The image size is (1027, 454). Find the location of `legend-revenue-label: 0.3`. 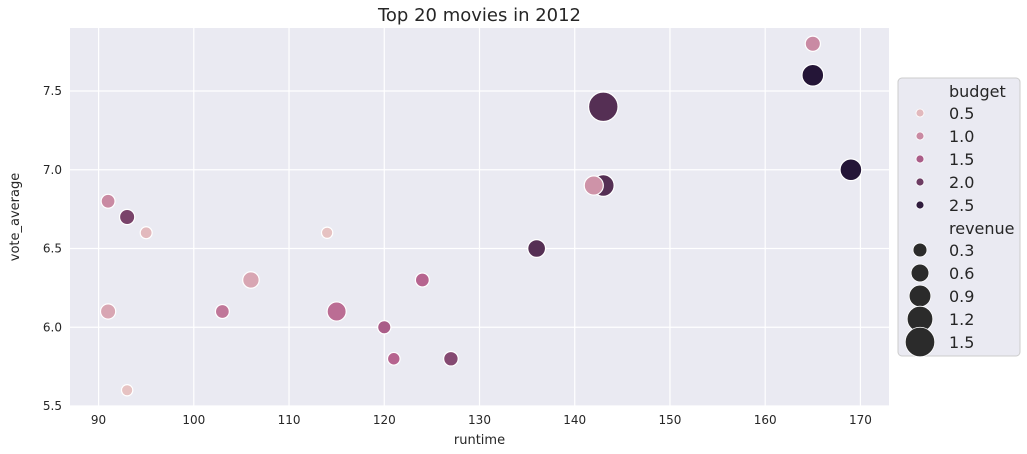

legend-revenue-label: 0.3 is located at coordinates (961, 250).